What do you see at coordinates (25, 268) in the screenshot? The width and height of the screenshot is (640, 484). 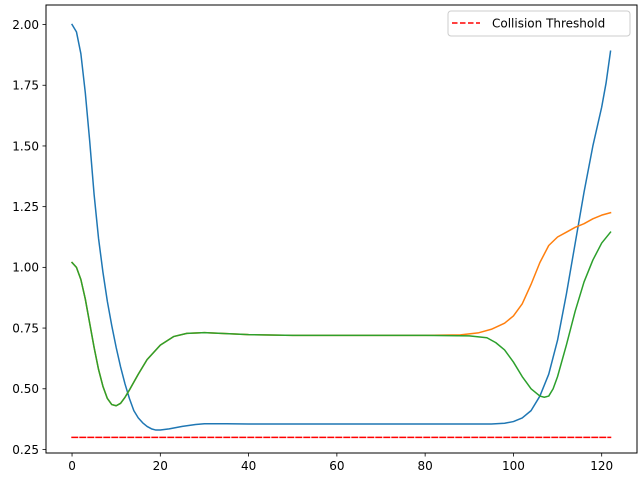 I see `y-tick-label: 1.00` at bounding box center [25, 268].